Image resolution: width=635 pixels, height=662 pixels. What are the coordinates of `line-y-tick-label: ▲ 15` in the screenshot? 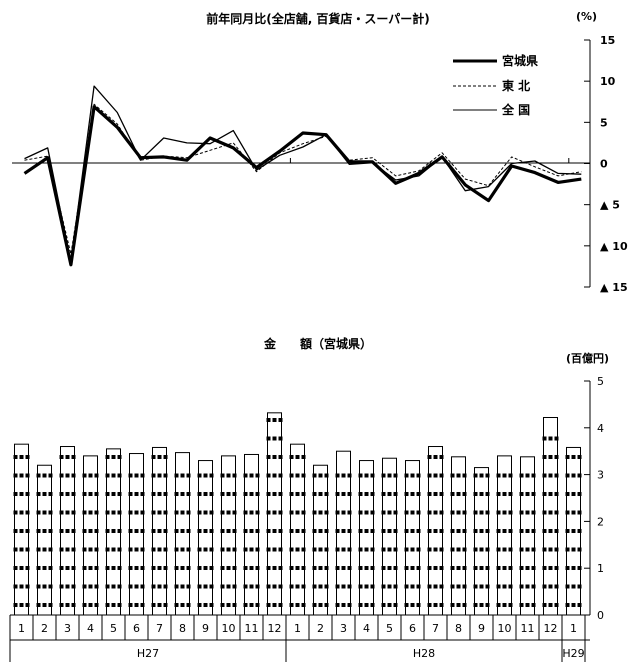 It's located at (614, 287).